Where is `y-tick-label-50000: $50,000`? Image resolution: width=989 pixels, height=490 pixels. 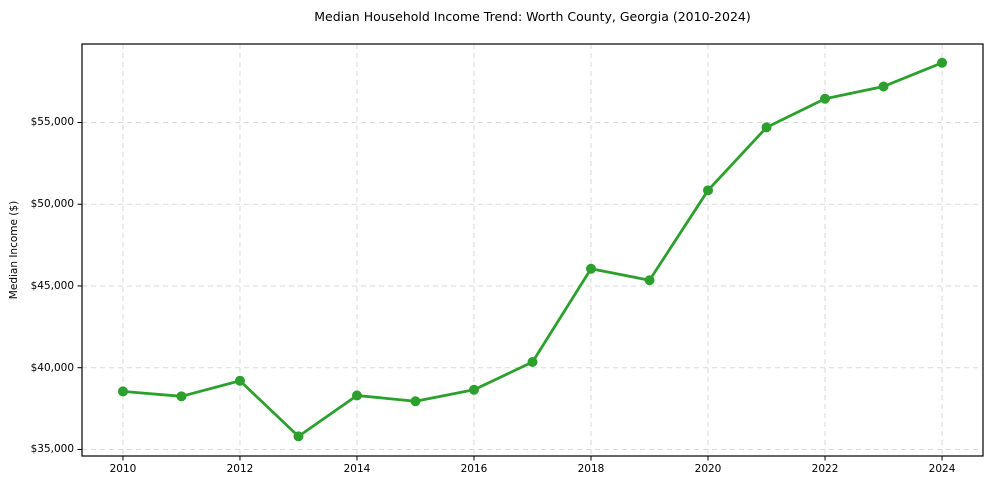
y-tick-label-50000: $50,000 is located at coordinates (52, 204).